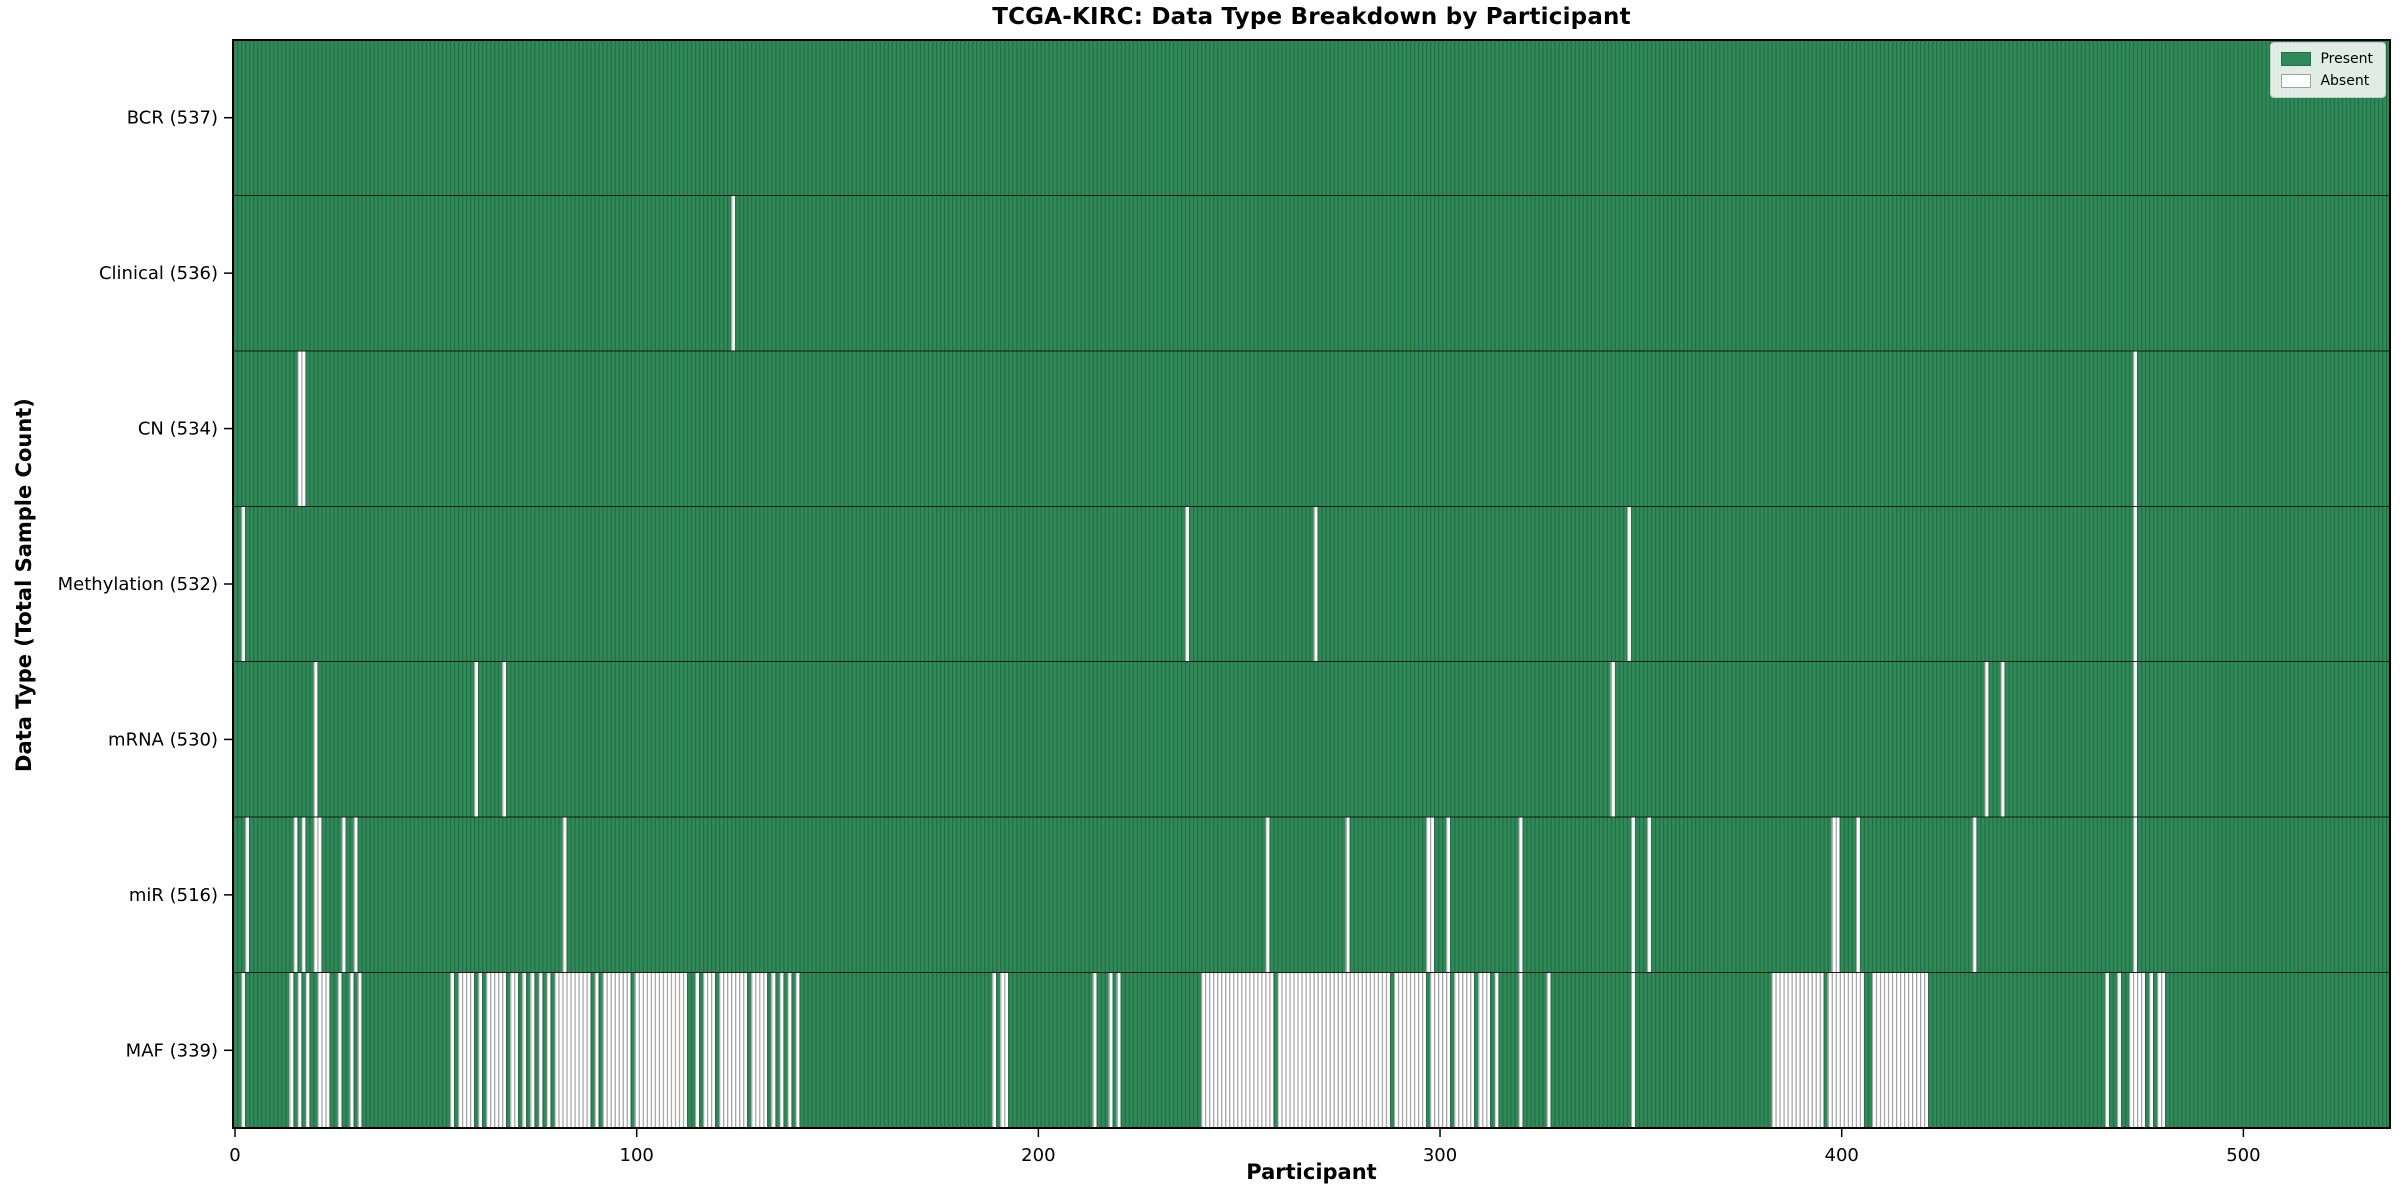 This screenshot has height=1200, width=2400. What do you see at coordinates (158, 273) in the screenshot?
I see `y-tick-label: Clinical (536)` at bounding box center [158, 273].